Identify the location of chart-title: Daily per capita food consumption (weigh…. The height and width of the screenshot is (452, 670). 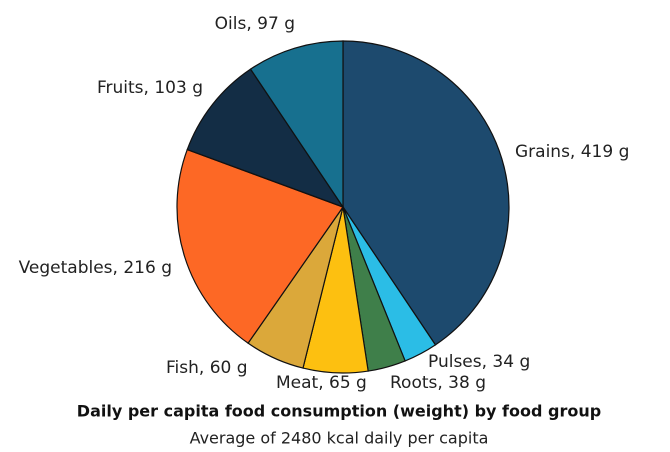
(339, 411).